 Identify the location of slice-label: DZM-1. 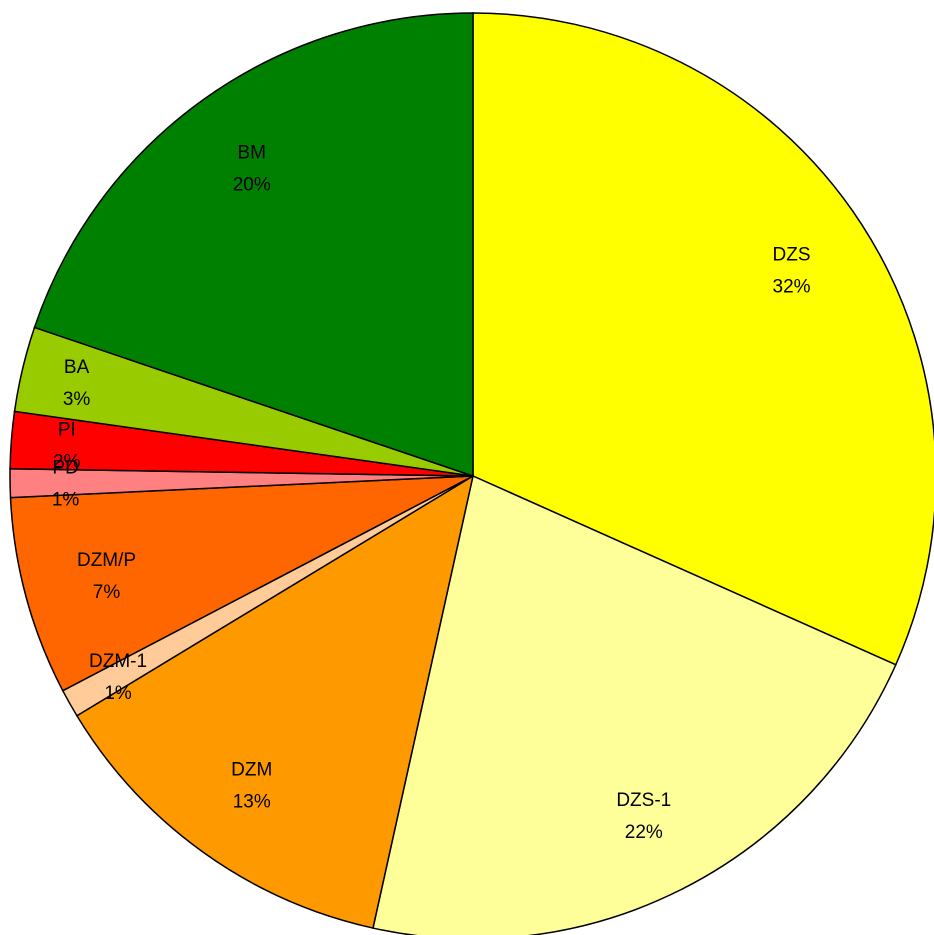
(118, 661).